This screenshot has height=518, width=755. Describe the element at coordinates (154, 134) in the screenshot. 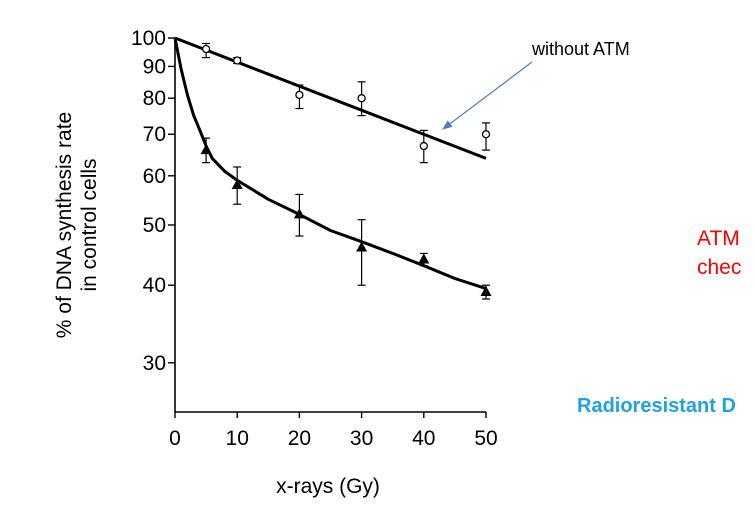

I see `y-tick-label: 70` at that location.